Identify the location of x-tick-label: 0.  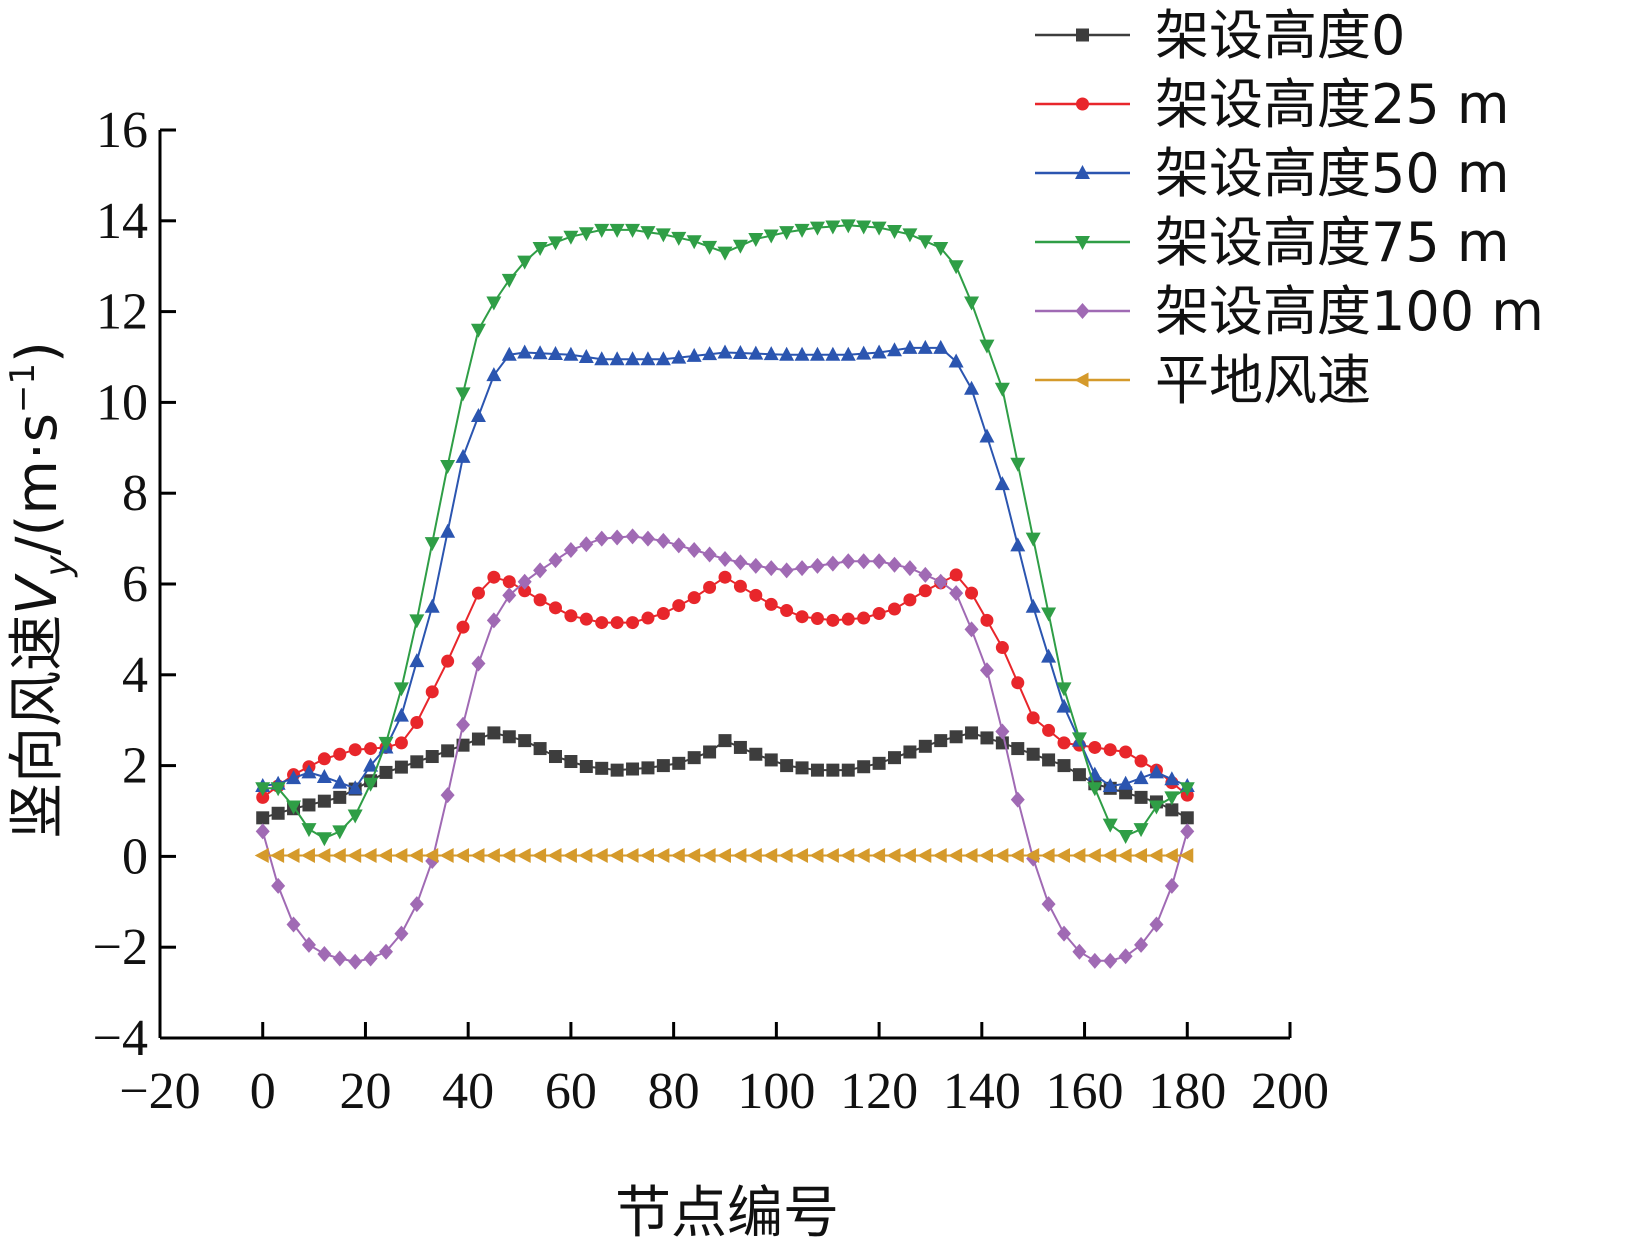
(263, 1091).